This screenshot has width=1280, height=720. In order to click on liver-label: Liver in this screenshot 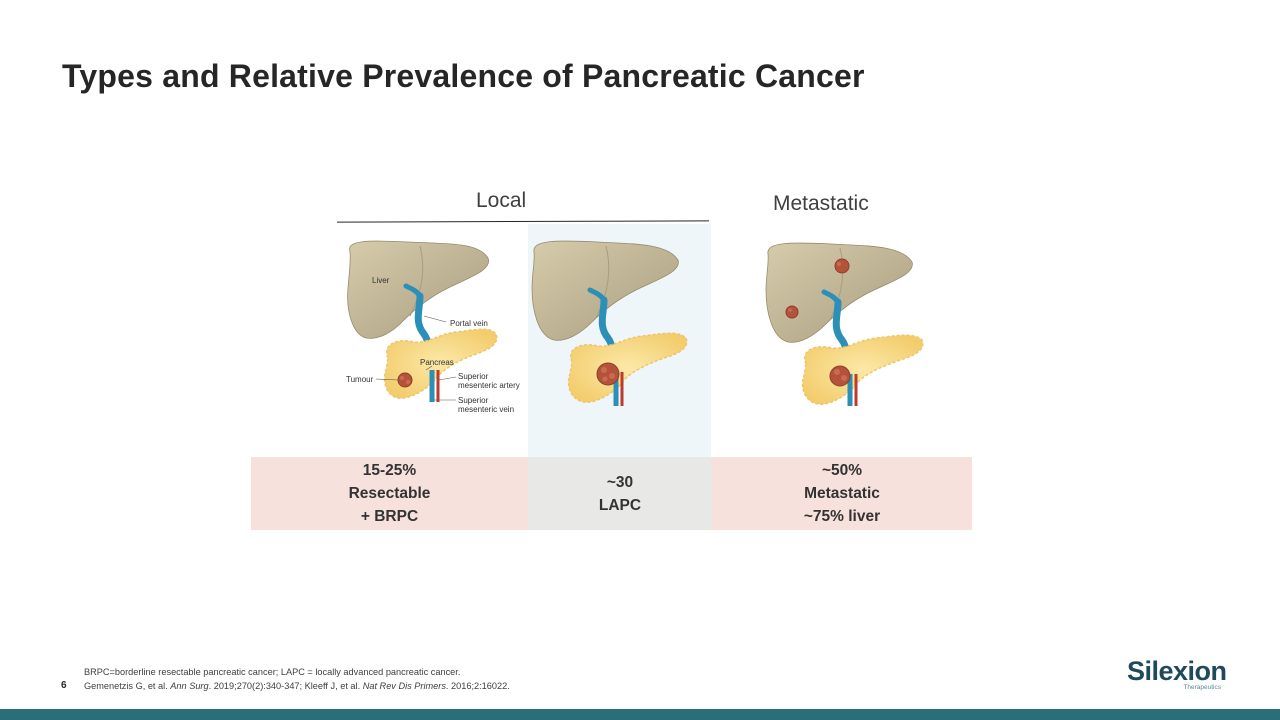, I will do `click(381, 280)`.